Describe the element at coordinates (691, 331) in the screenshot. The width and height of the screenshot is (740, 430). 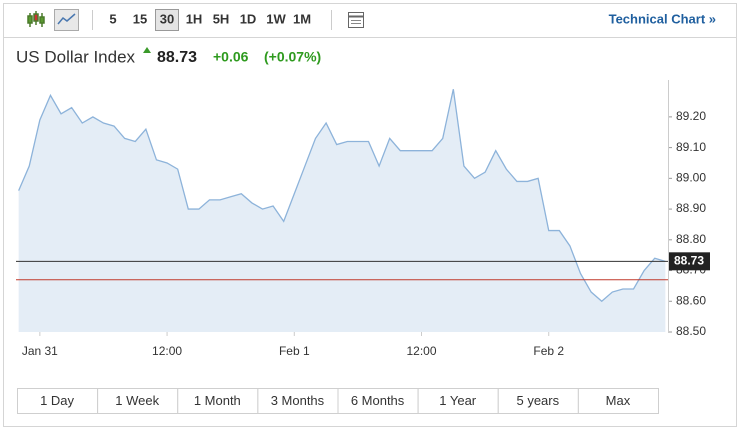
I see `y-tick-label: 88.50` at that location.